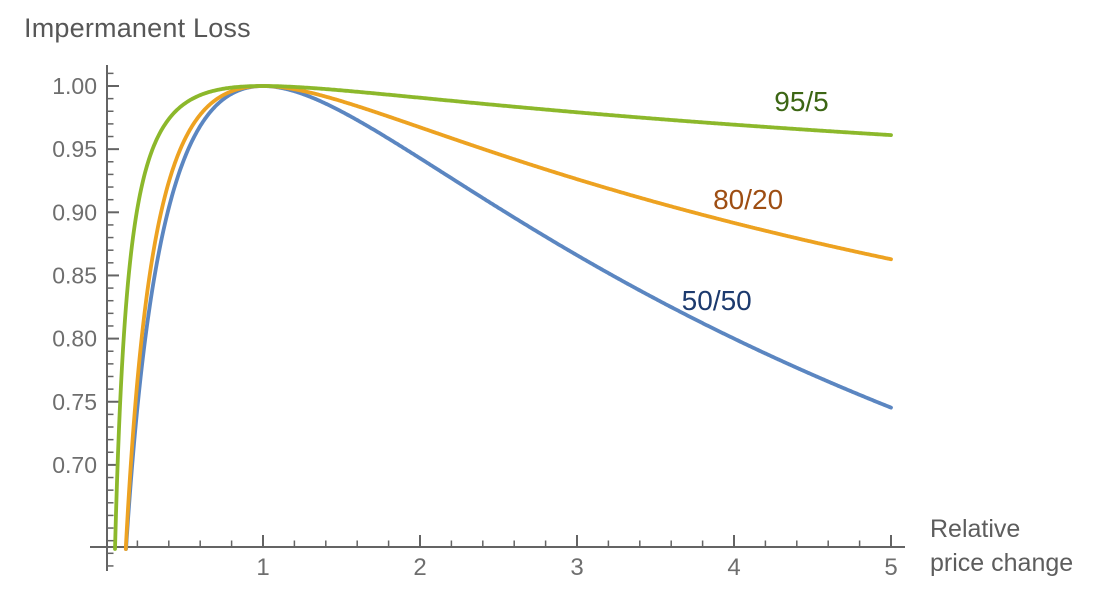 The width and height of the screenshot is (1100, 600). I want to click on y-tick-label: 1.00, so click(74, 86).